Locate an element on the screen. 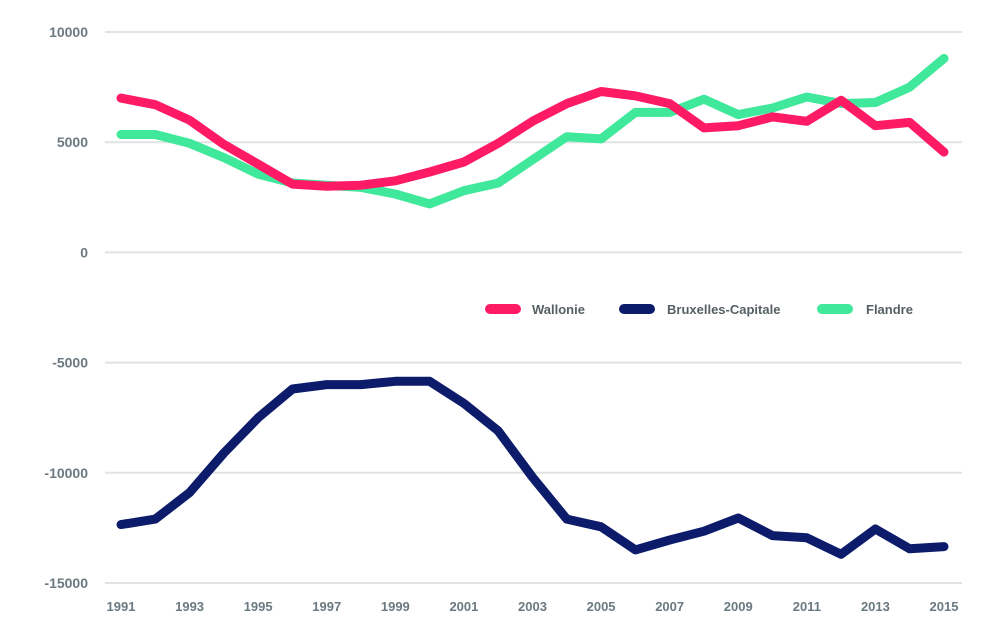  y-tick-label: -15000 is located at coordinates (66, 583).